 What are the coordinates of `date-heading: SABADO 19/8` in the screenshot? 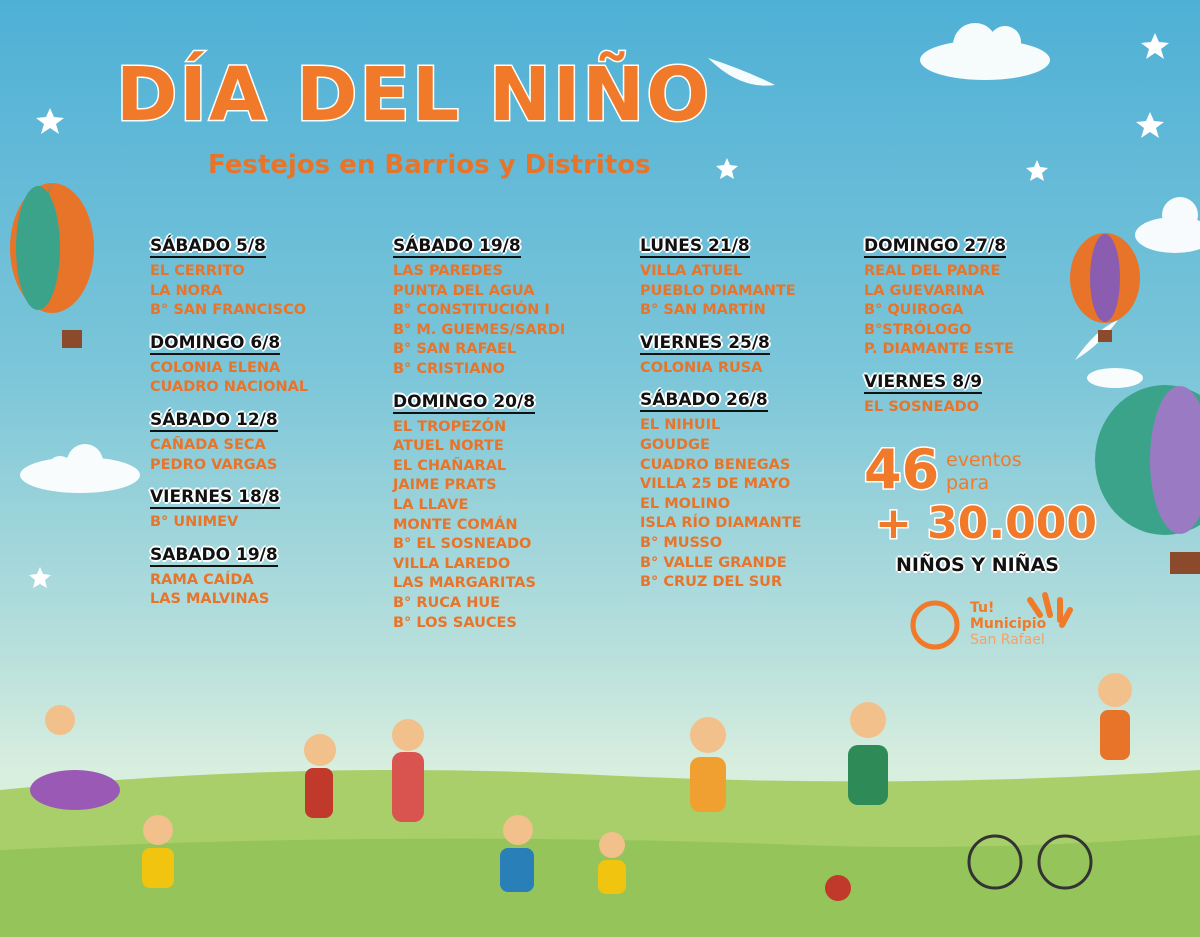 It's located at (214, 555).